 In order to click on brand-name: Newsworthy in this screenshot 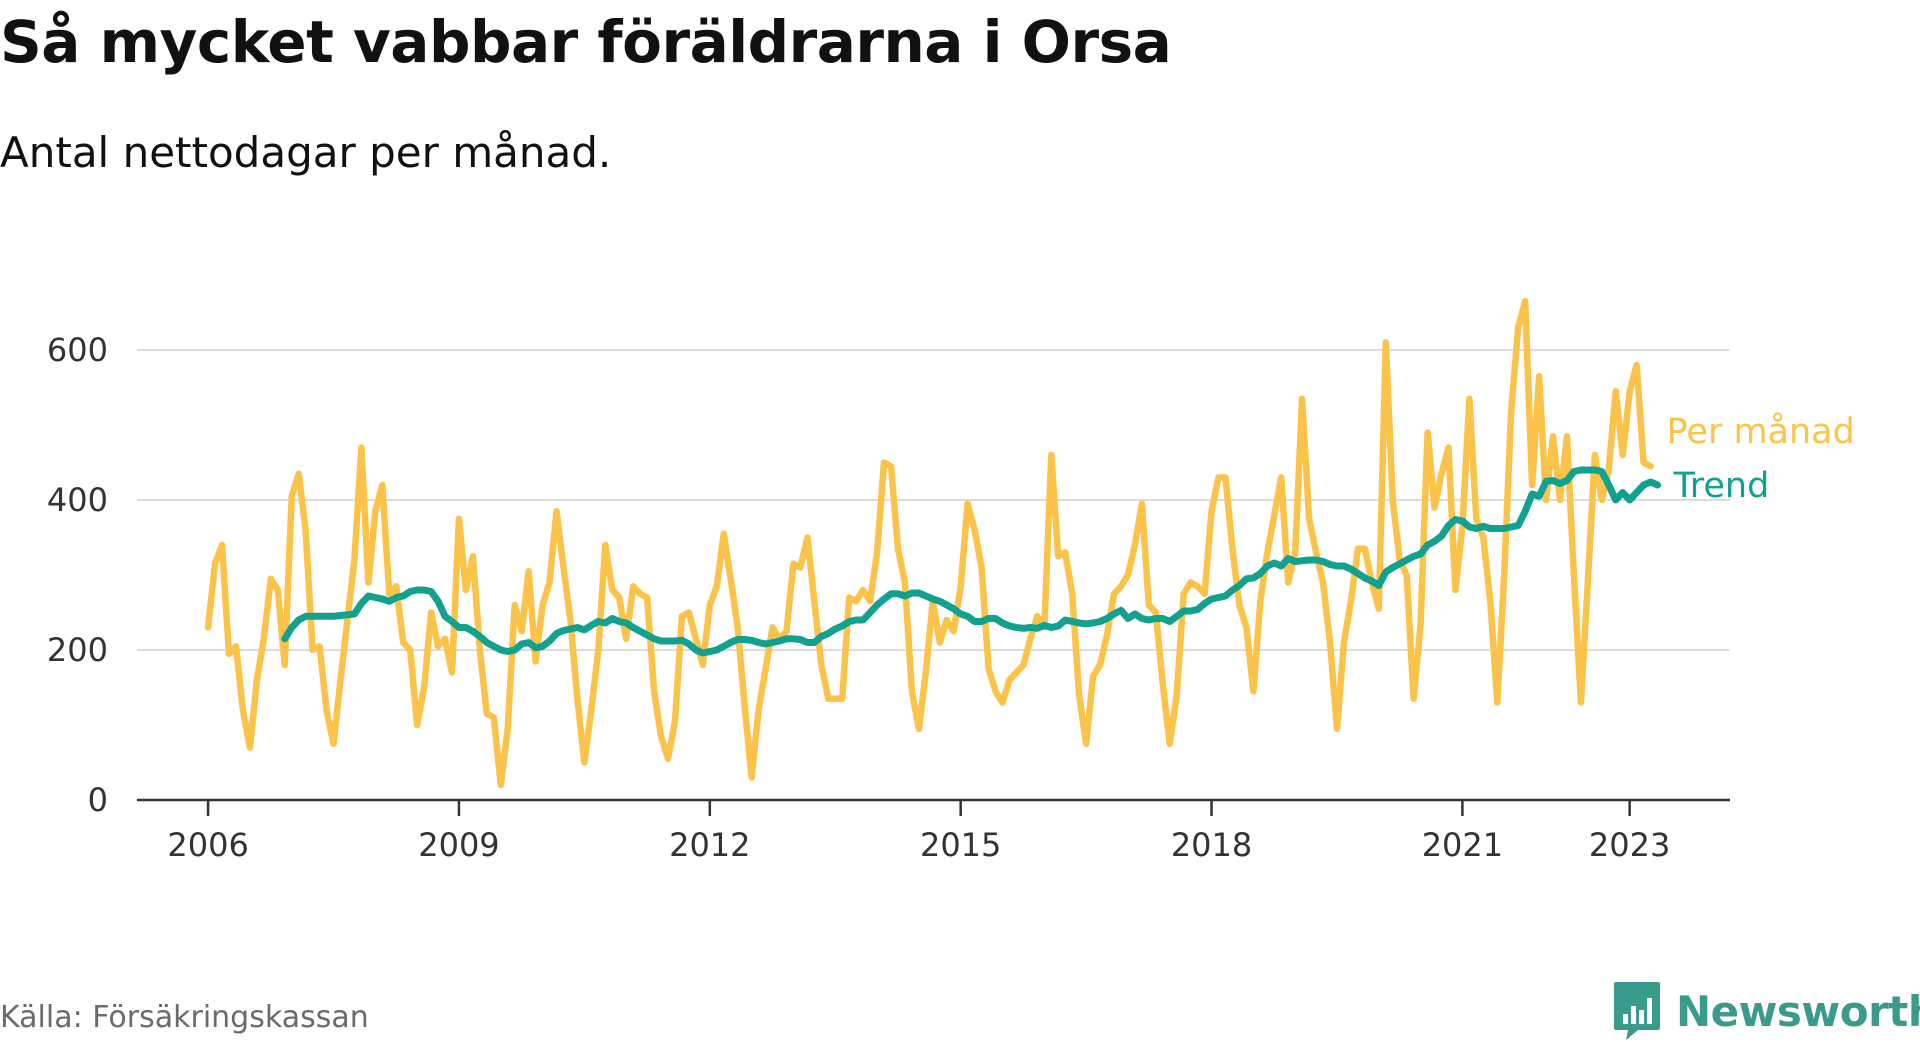, I will do `click(1798, 1011)`.